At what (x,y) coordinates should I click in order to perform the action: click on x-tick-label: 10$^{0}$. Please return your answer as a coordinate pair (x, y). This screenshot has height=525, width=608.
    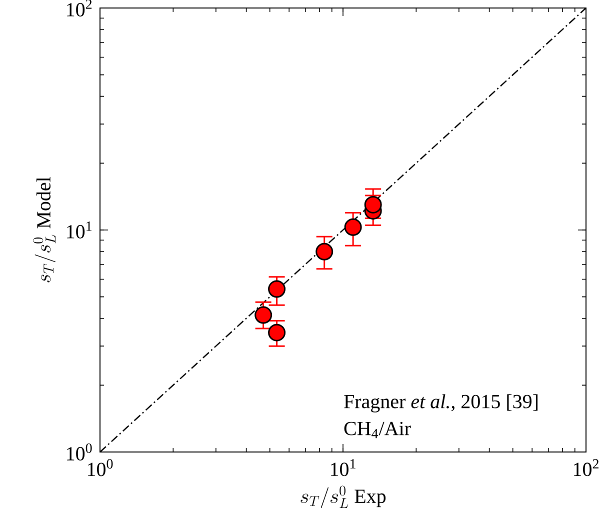
    Looking at the image, I should click on (100, 467).